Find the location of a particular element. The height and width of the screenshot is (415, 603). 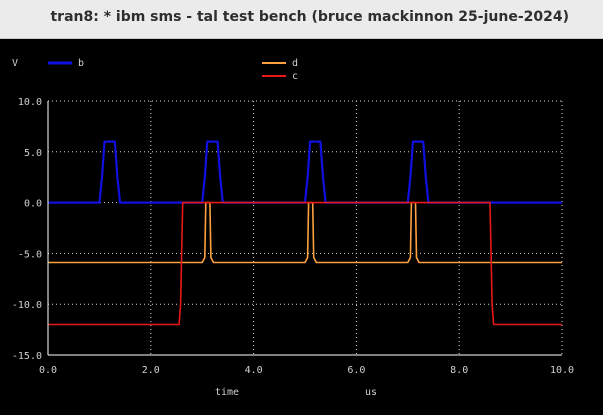

y-tick-label: -10.0 is located at coordinates (27, 305).